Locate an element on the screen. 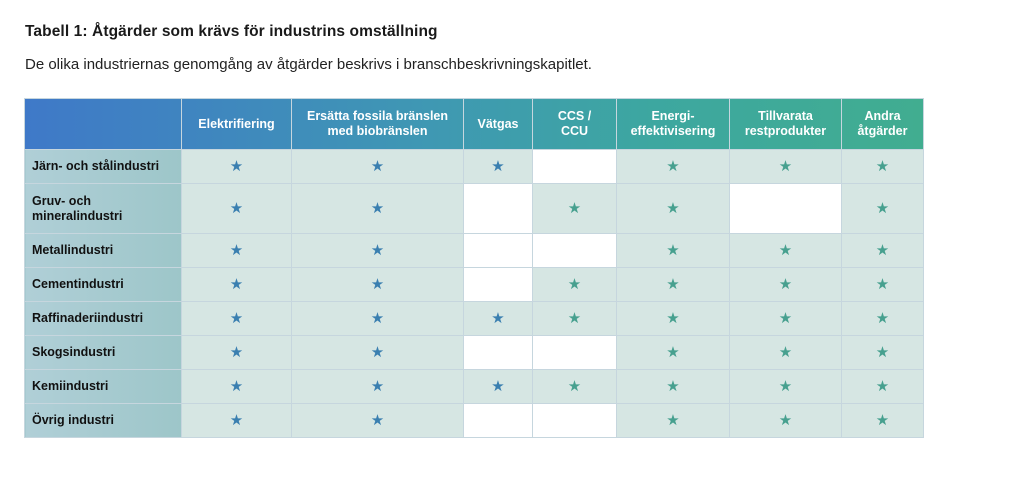 The image size is (1024, 478). column-header-restprodukter: Tillvarata restprodukter is located at coordinates (785, 124).